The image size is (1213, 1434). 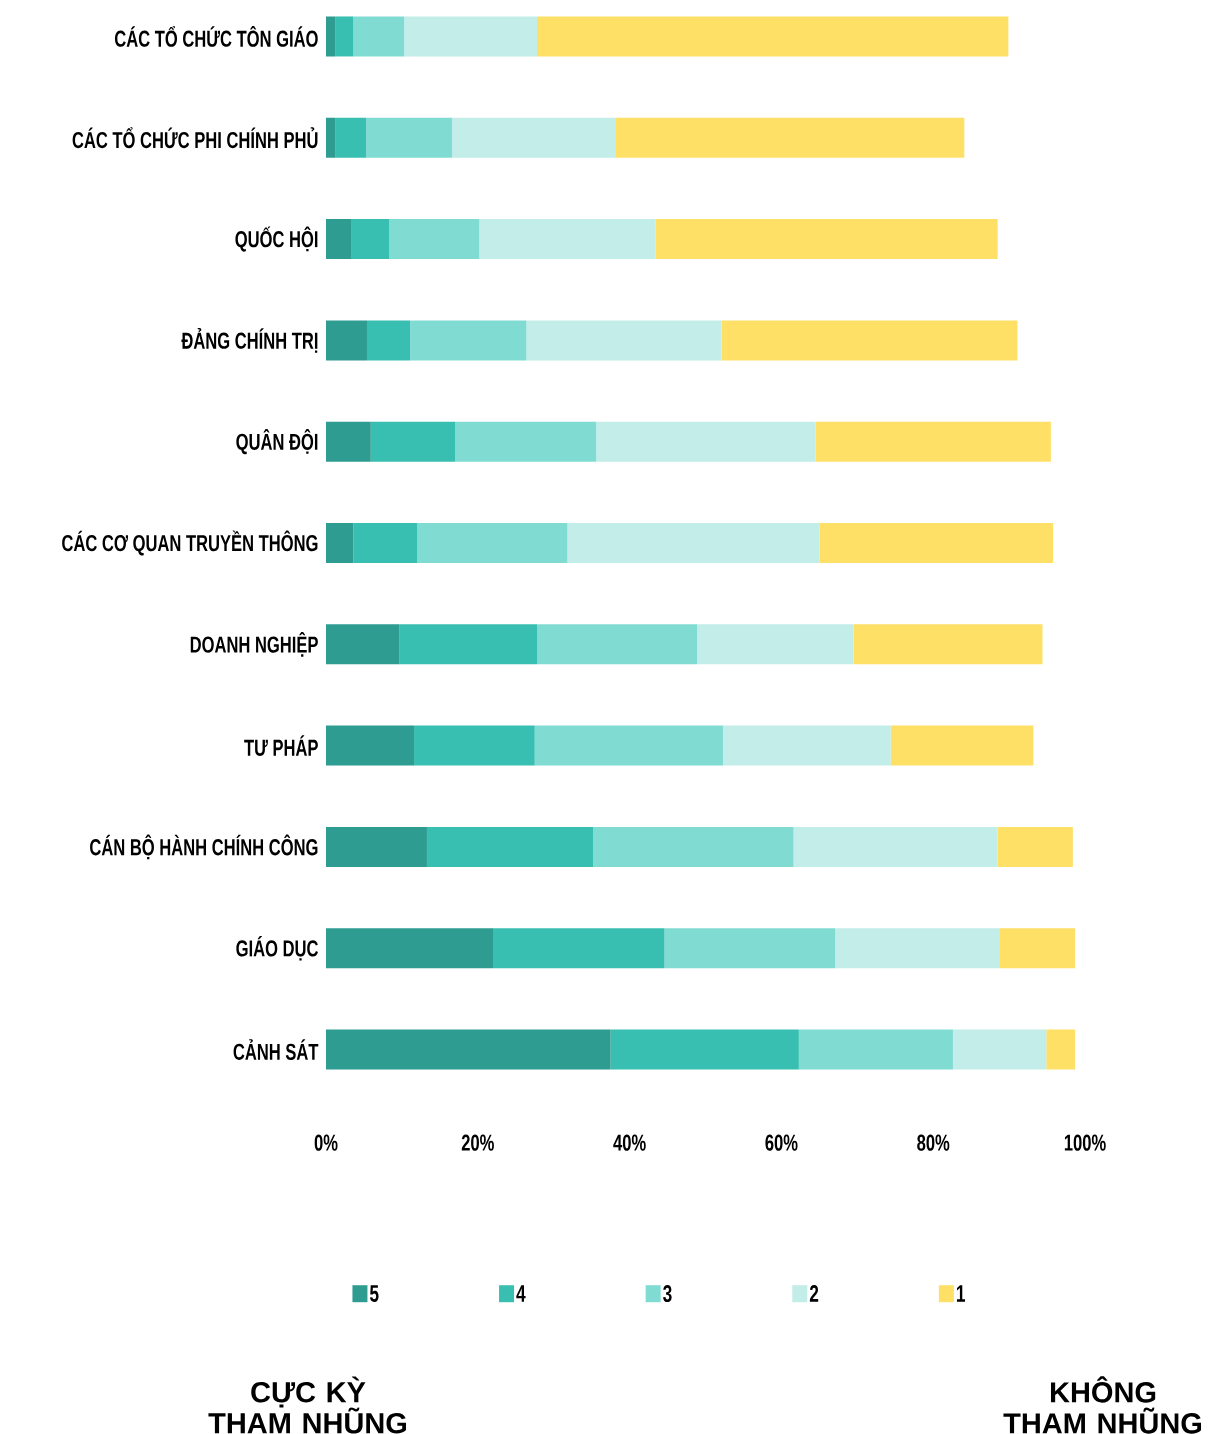 I want to click on y-tick-label: GIÁO DỤC, so click(x=277, y=948).